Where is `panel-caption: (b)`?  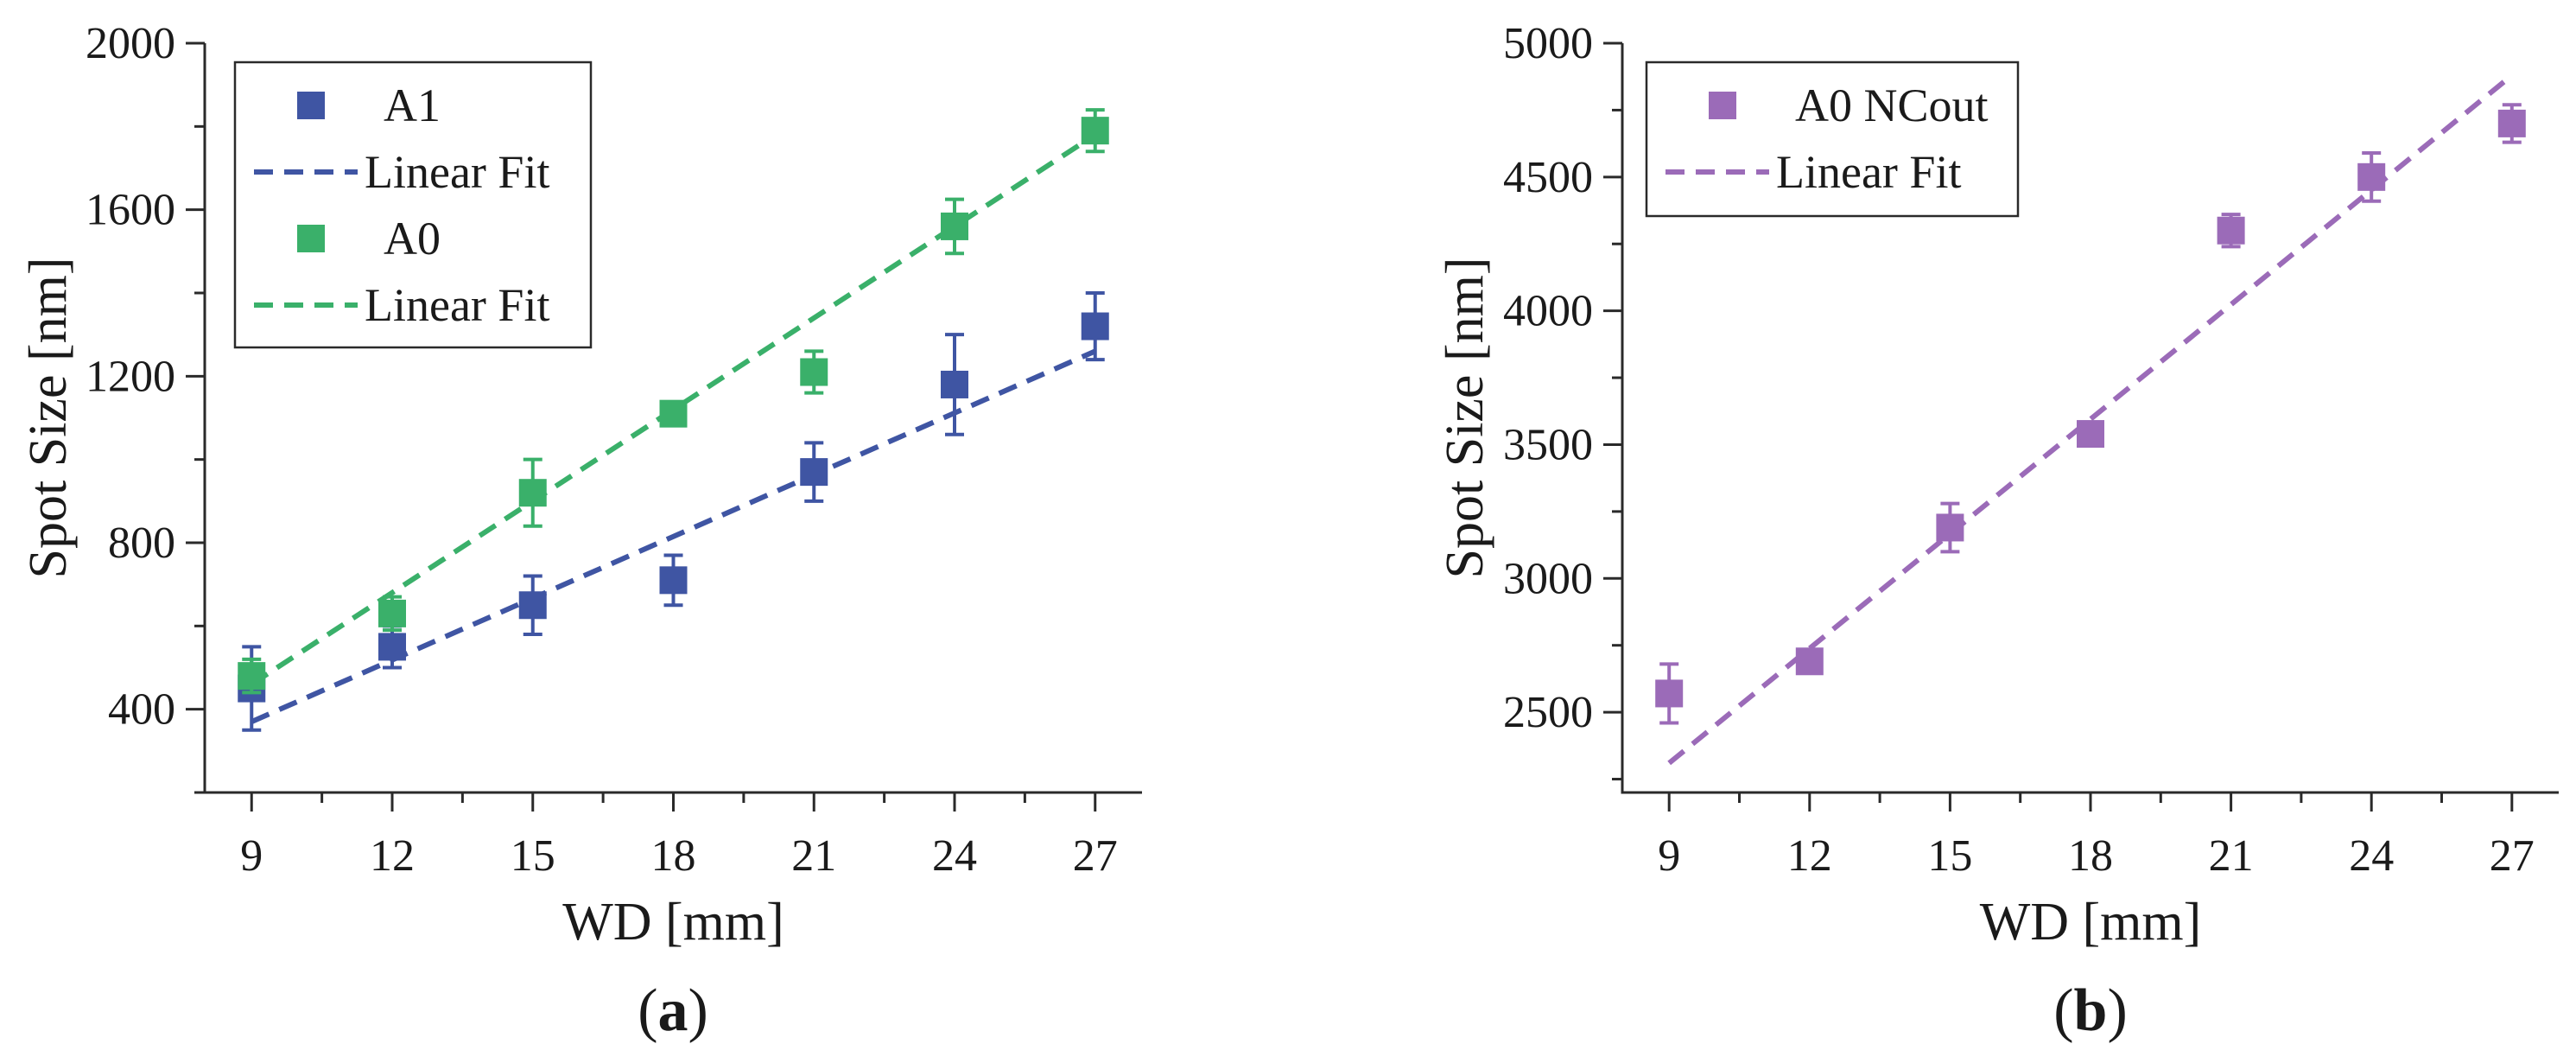 panel-caption: (b) is located at coordinates (2090, 1010).